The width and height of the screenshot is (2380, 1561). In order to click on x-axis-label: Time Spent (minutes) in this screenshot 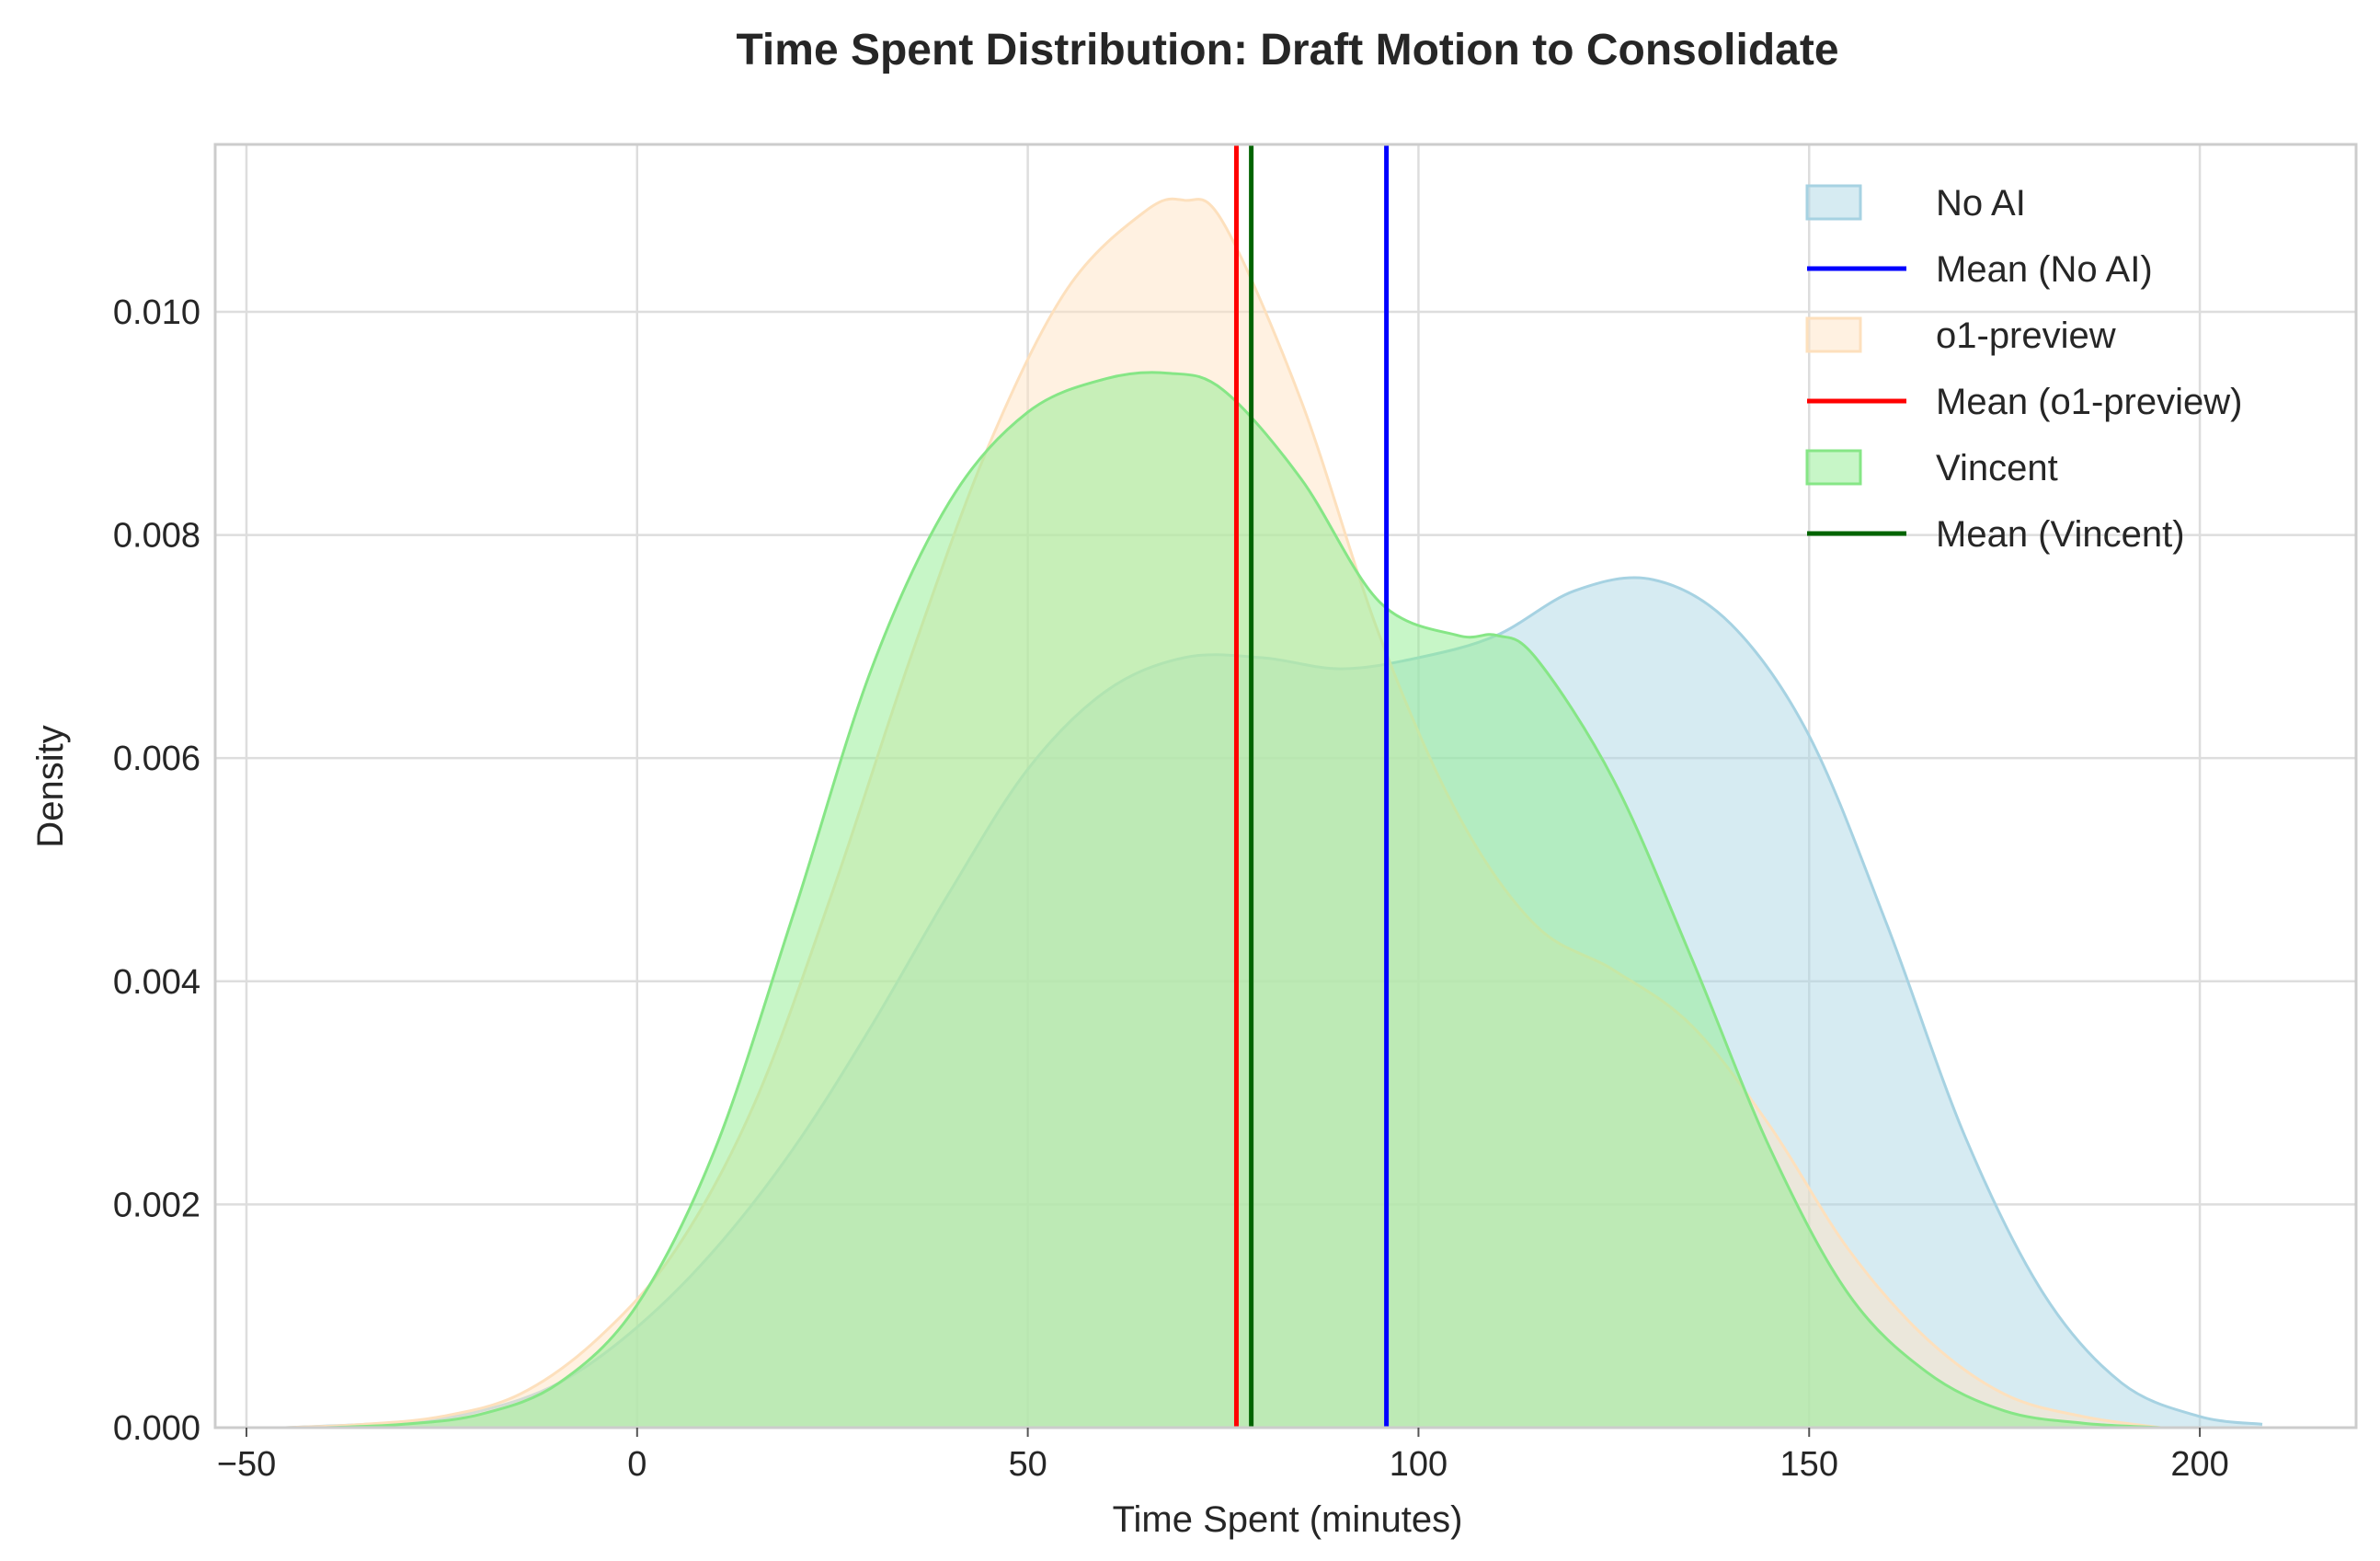, I will do `click(1288, 1519)`.